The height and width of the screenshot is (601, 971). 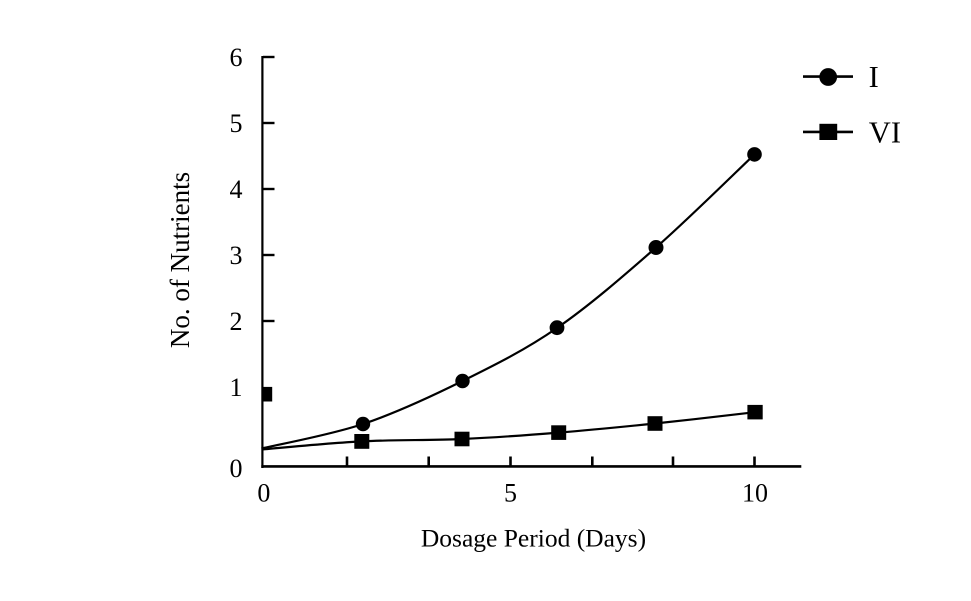 I want to click on svg-text: I, so click(x=874, y=77).